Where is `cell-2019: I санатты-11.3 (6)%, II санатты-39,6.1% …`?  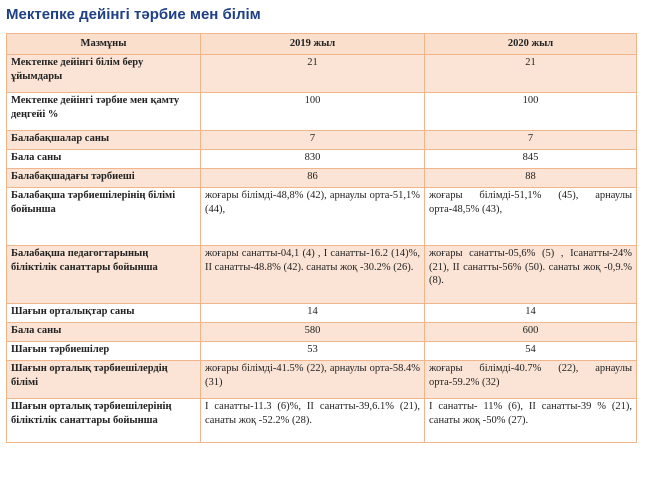
cell-2019: I санатты-11.3 (6)%, II санатты-39,6.1% … is located at coordinates (312, 420).